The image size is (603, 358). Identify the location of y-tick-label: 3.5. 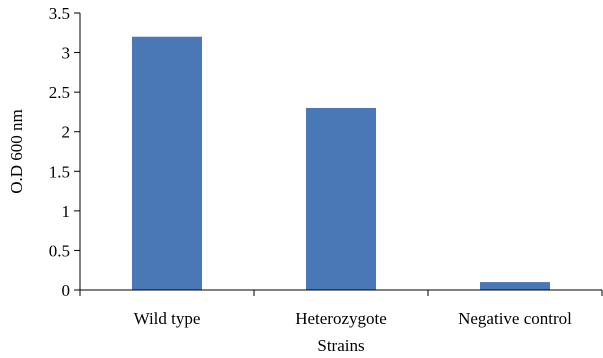
(59, 13).